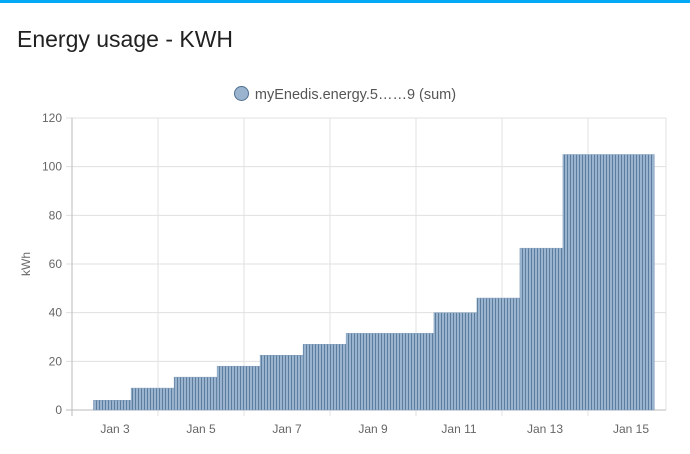 This screenshot has height=454, width=690. I want to click on x-tick-label: Jan 13, so click(545, 429).